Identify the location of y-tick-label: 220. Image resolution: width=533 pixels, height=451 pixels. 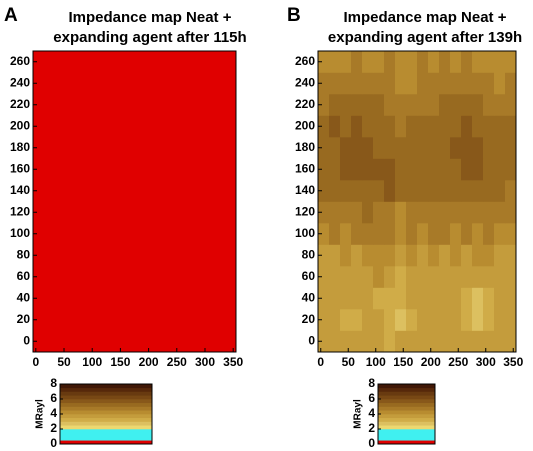
(20, 104).